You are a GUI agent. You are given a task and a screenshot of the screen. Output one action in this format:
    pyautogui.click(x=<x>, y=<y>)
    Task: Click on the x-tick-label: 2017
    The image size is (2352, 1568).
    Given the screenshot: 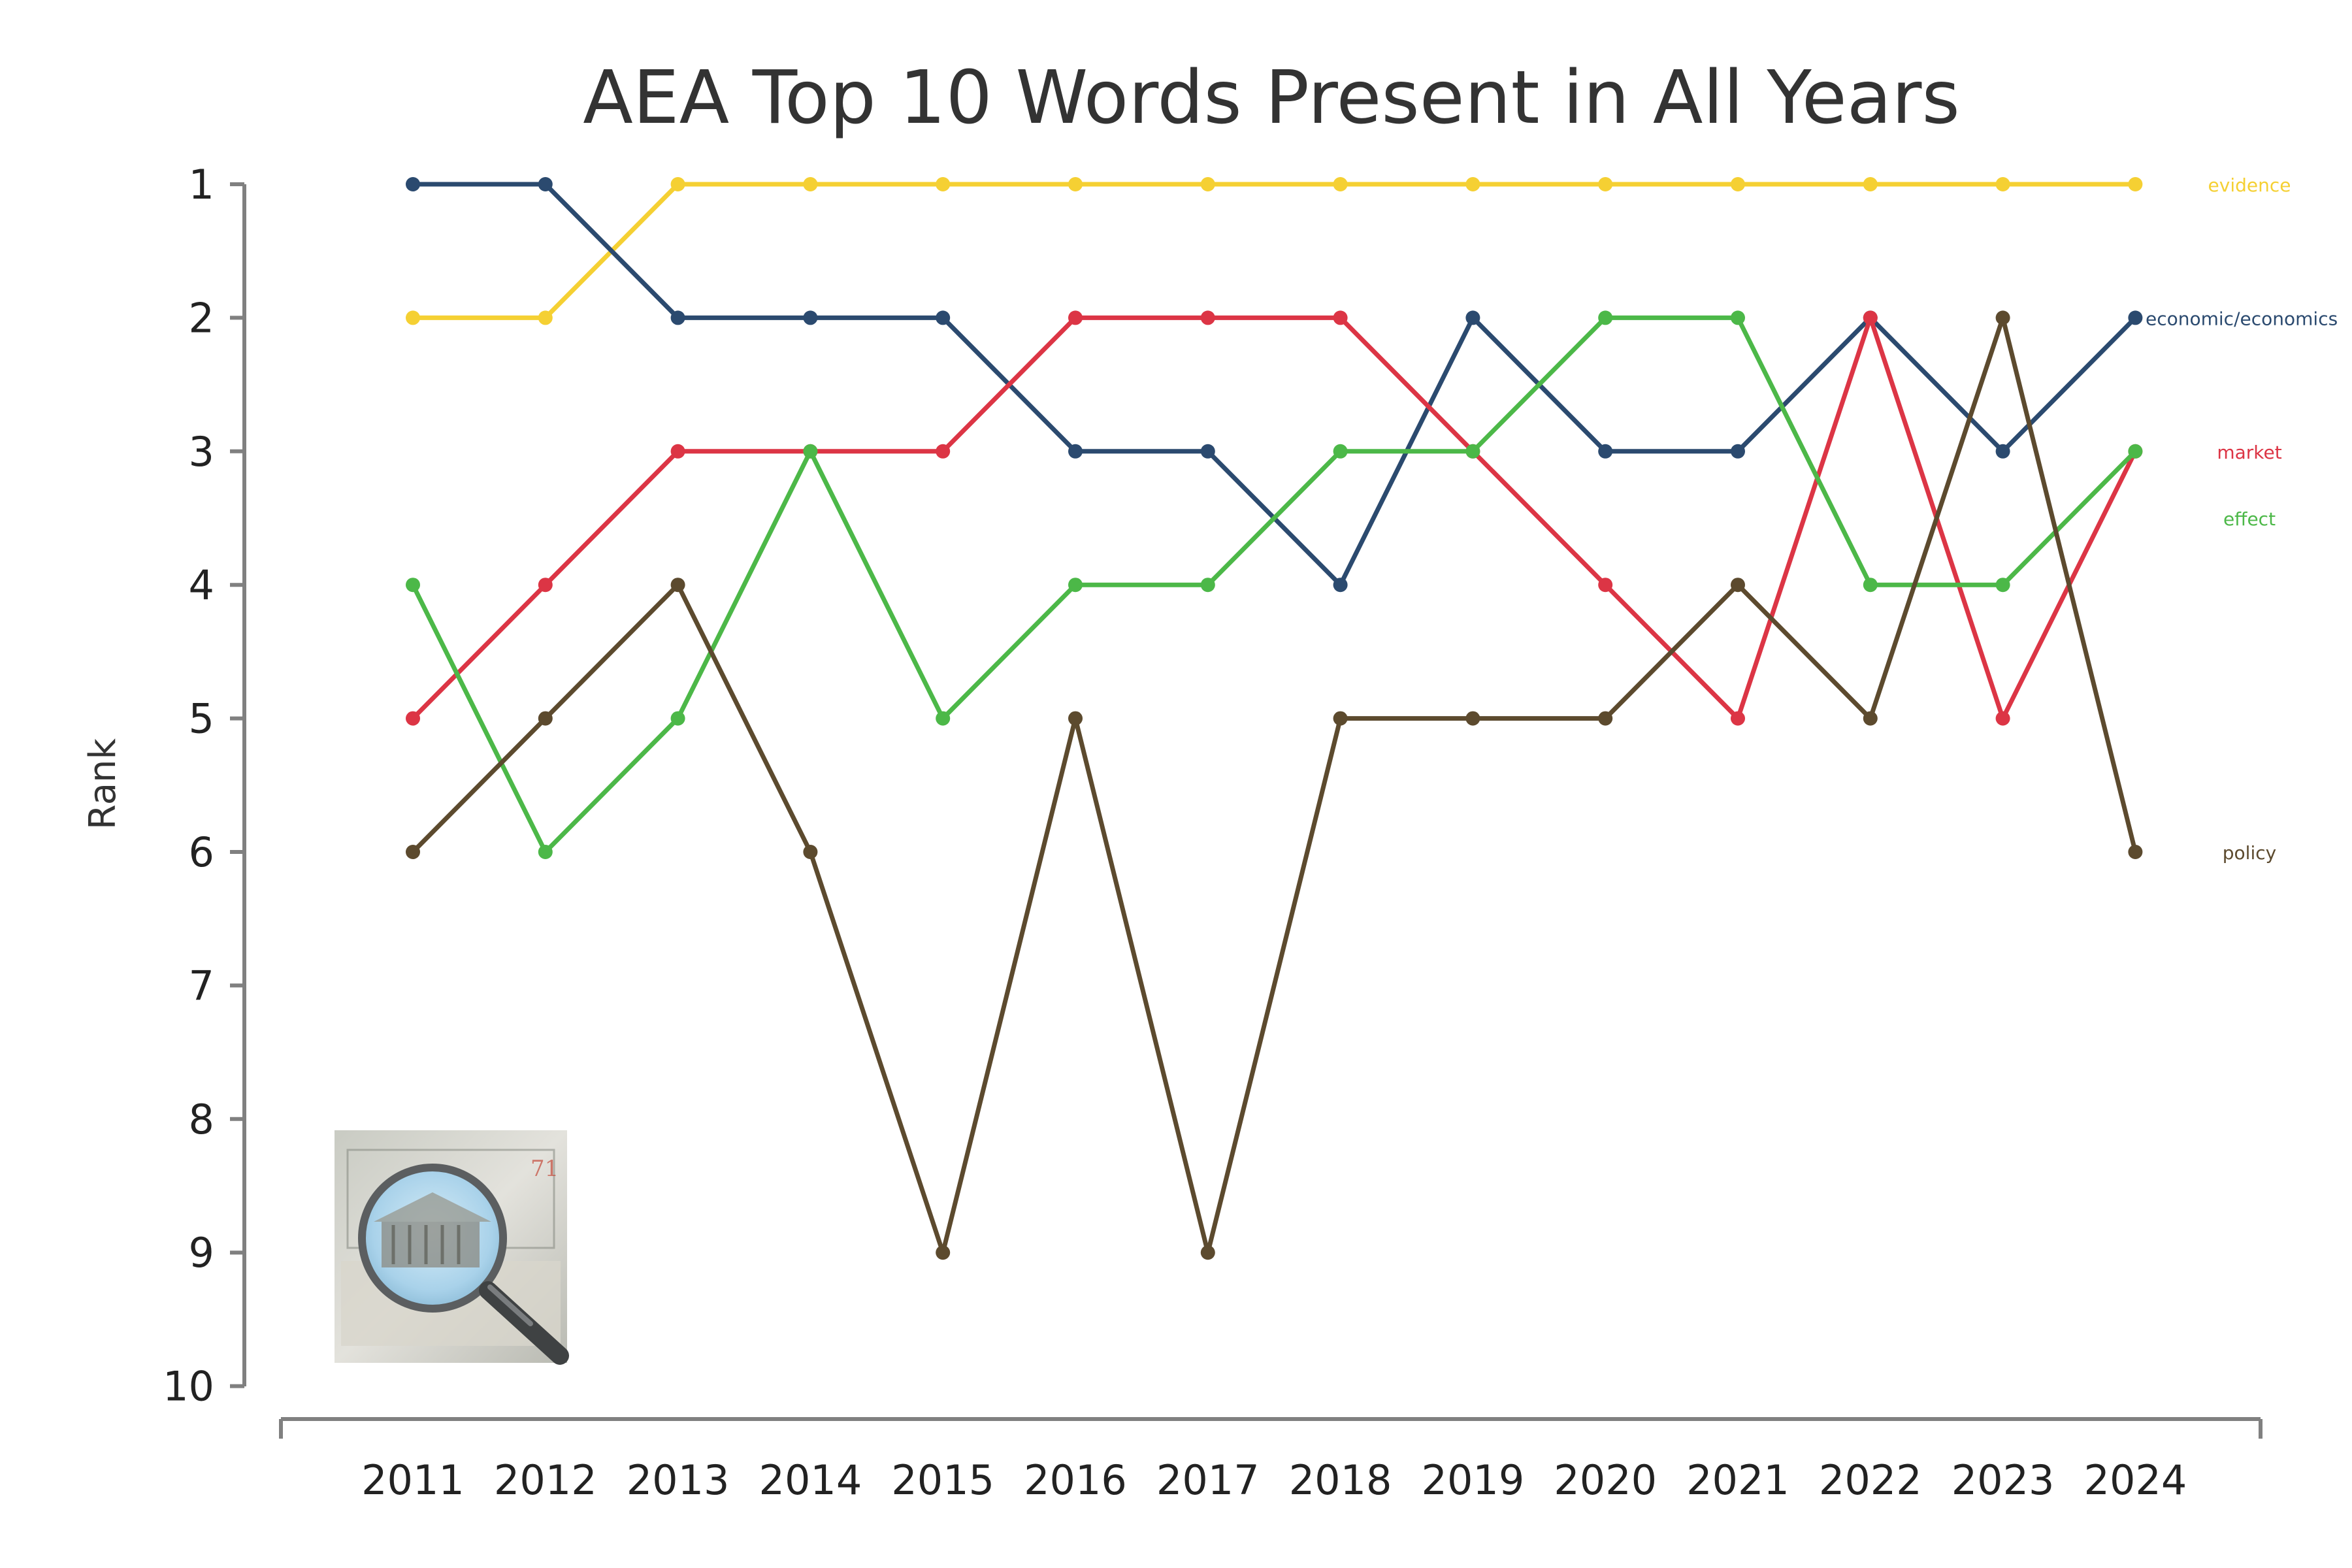 What is the action you would take?
    pyautogui.click(x=1208, y=1480)
    